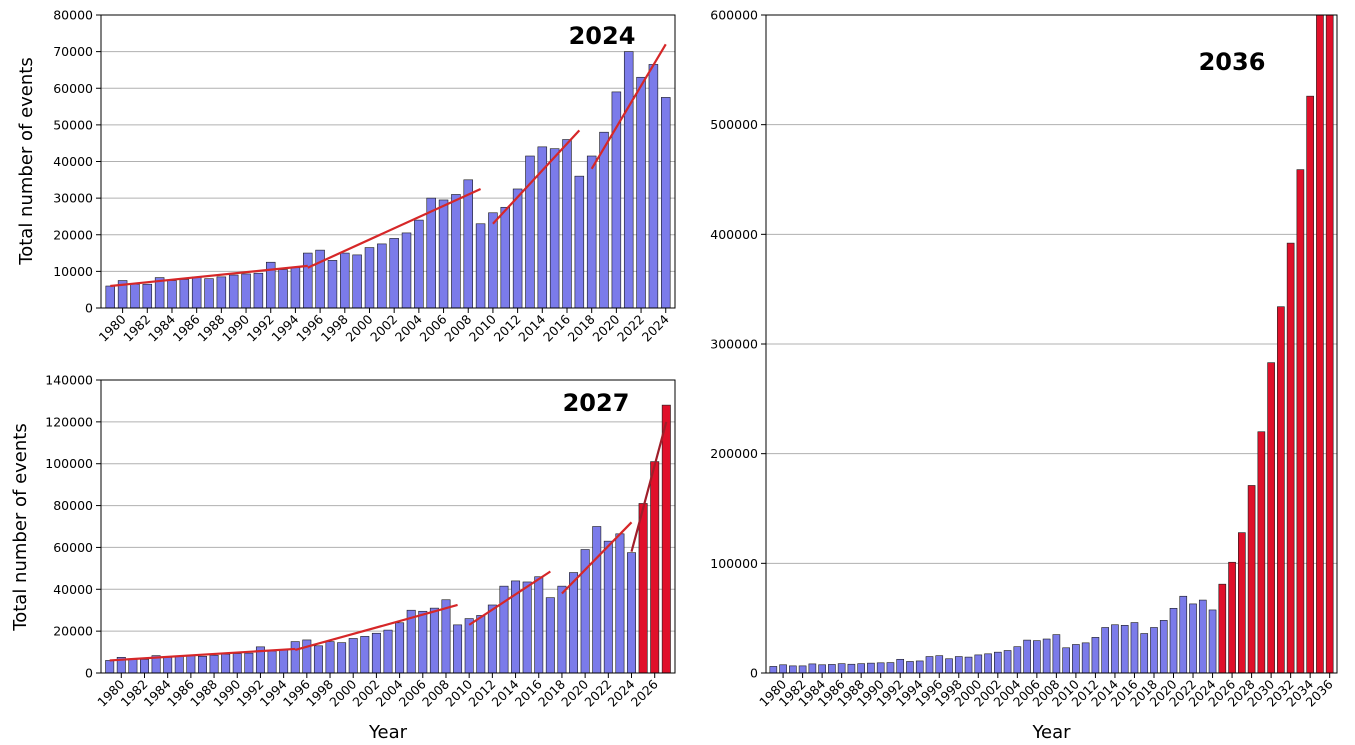 The height and width of the screenshot is (745, 1355). I want to click on bars, so click(388, 179).